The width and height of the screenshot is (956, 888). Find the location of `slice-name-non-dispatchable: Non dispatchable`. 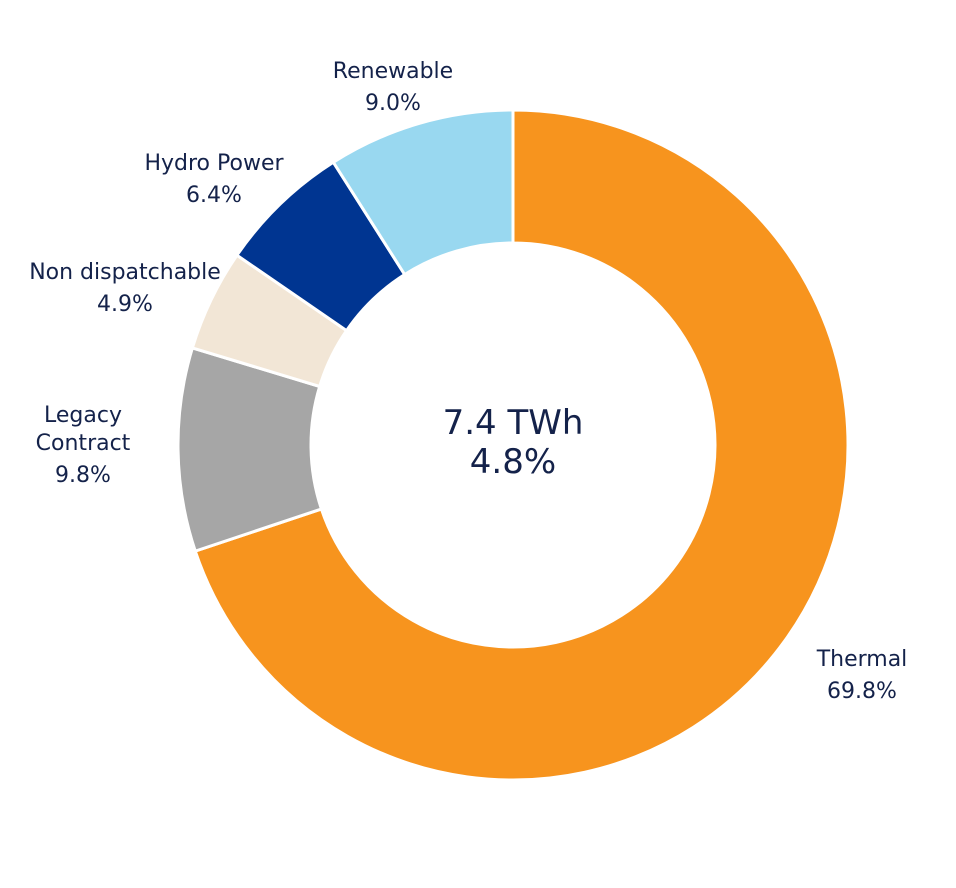

slice-name-non-dispatchable: Non dispatchable is located at coordinates (125, 272).